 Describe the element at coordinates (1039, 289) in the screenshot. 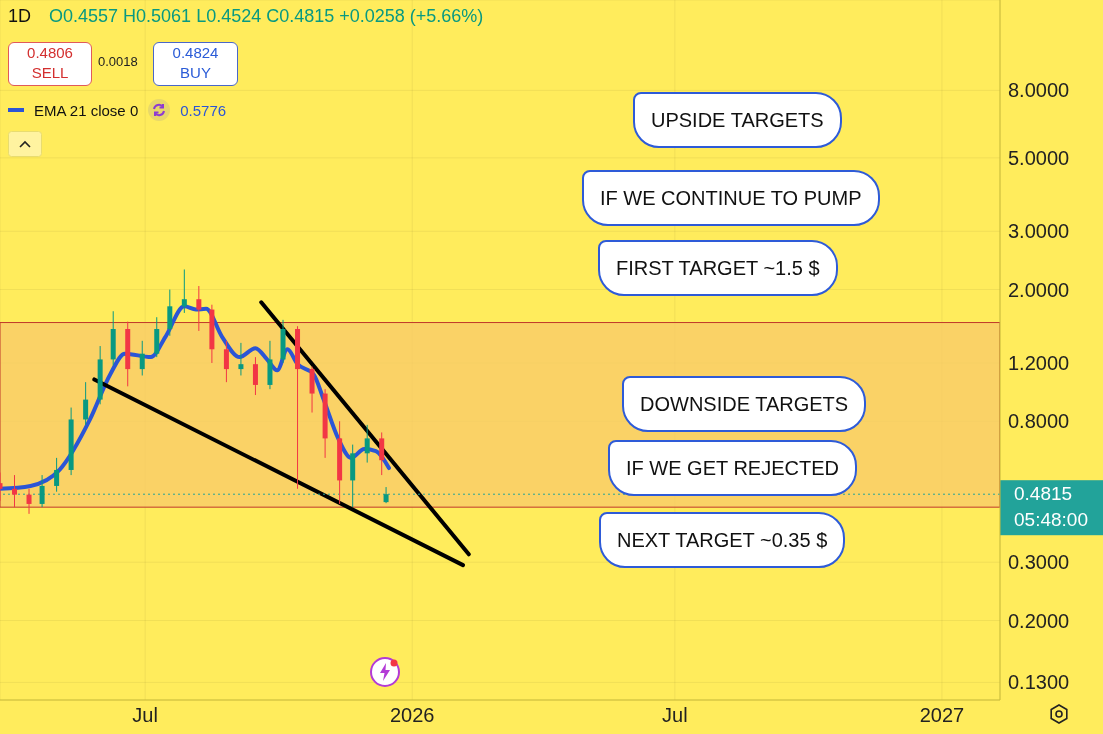

I see `y-tick-label: 2.0000` at that location.